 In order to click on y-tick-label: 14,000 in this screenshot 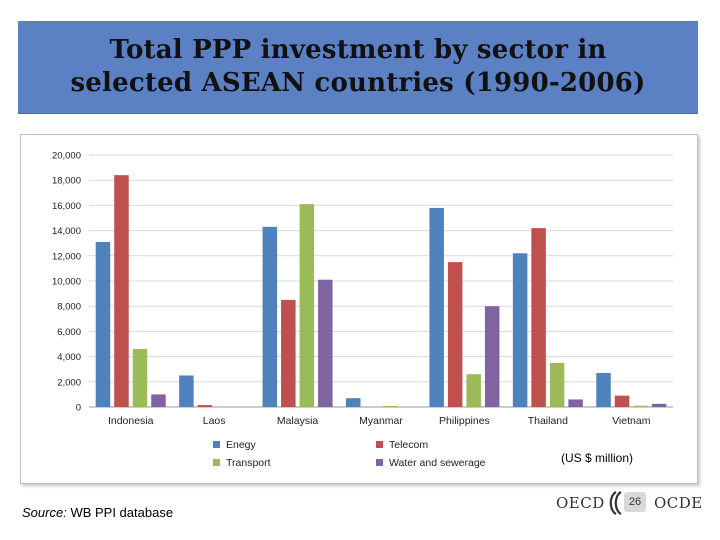, I will do `click(66, 231)`.